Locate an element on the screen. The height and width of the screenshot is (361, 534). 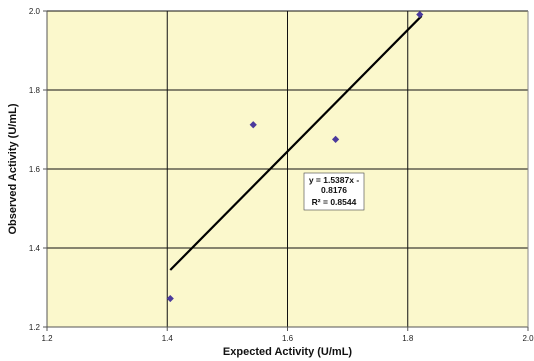
trendline-equation-box: y = 1.5387x - 0.8176 R² = 0.8544 is located at coordinates (334, 191).